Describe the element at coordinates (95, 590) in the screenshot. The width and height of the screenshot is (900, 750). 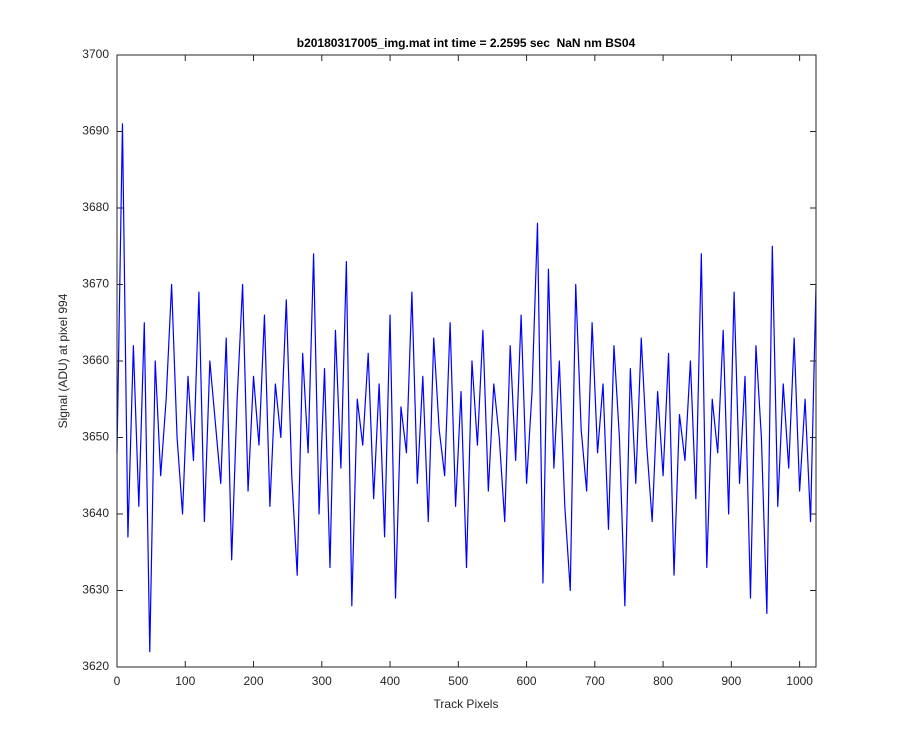
I see `y-tick-label: 3630` at that location.